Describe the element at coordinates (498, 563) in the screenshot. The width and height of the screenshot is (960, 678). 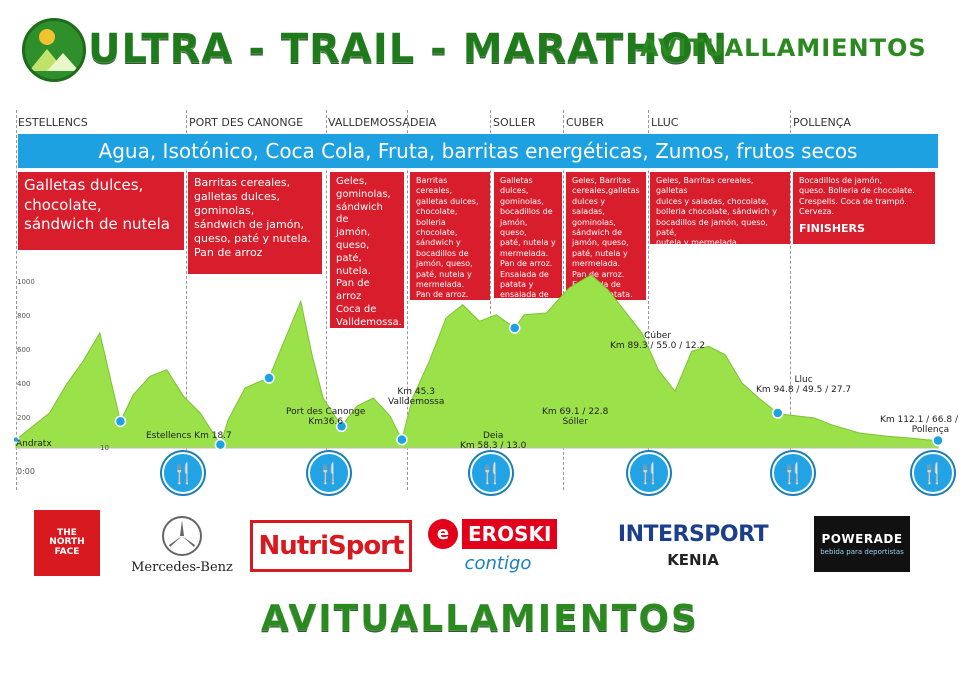
I see `sponsor-eroski-sub: contigo` at that location.